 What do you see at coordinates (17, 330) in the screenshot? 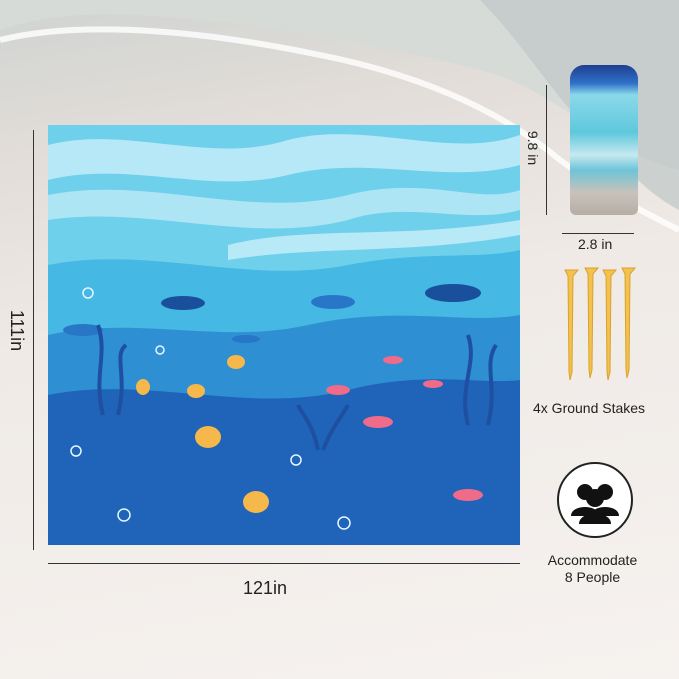
I see `height-label: 111in` at bounding box center [17, 330].